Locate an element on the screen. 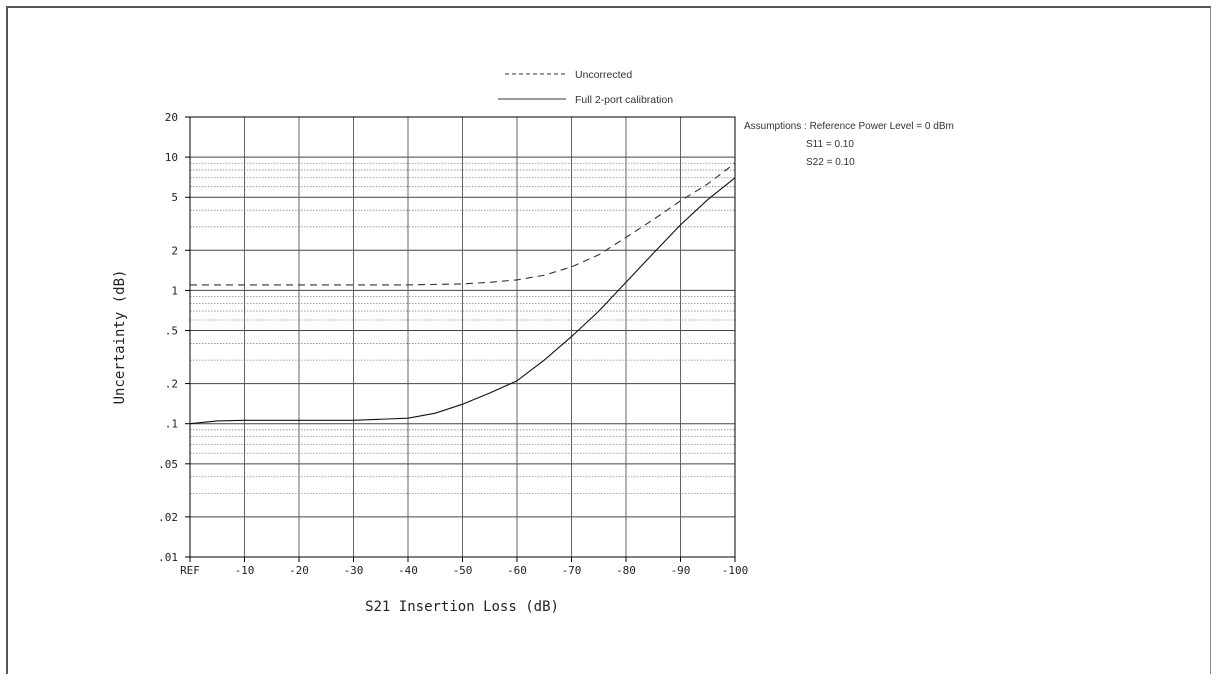 This screenshot has height=681, width=1218. y-tick-label: .01 is located at coordinates (168, 557).